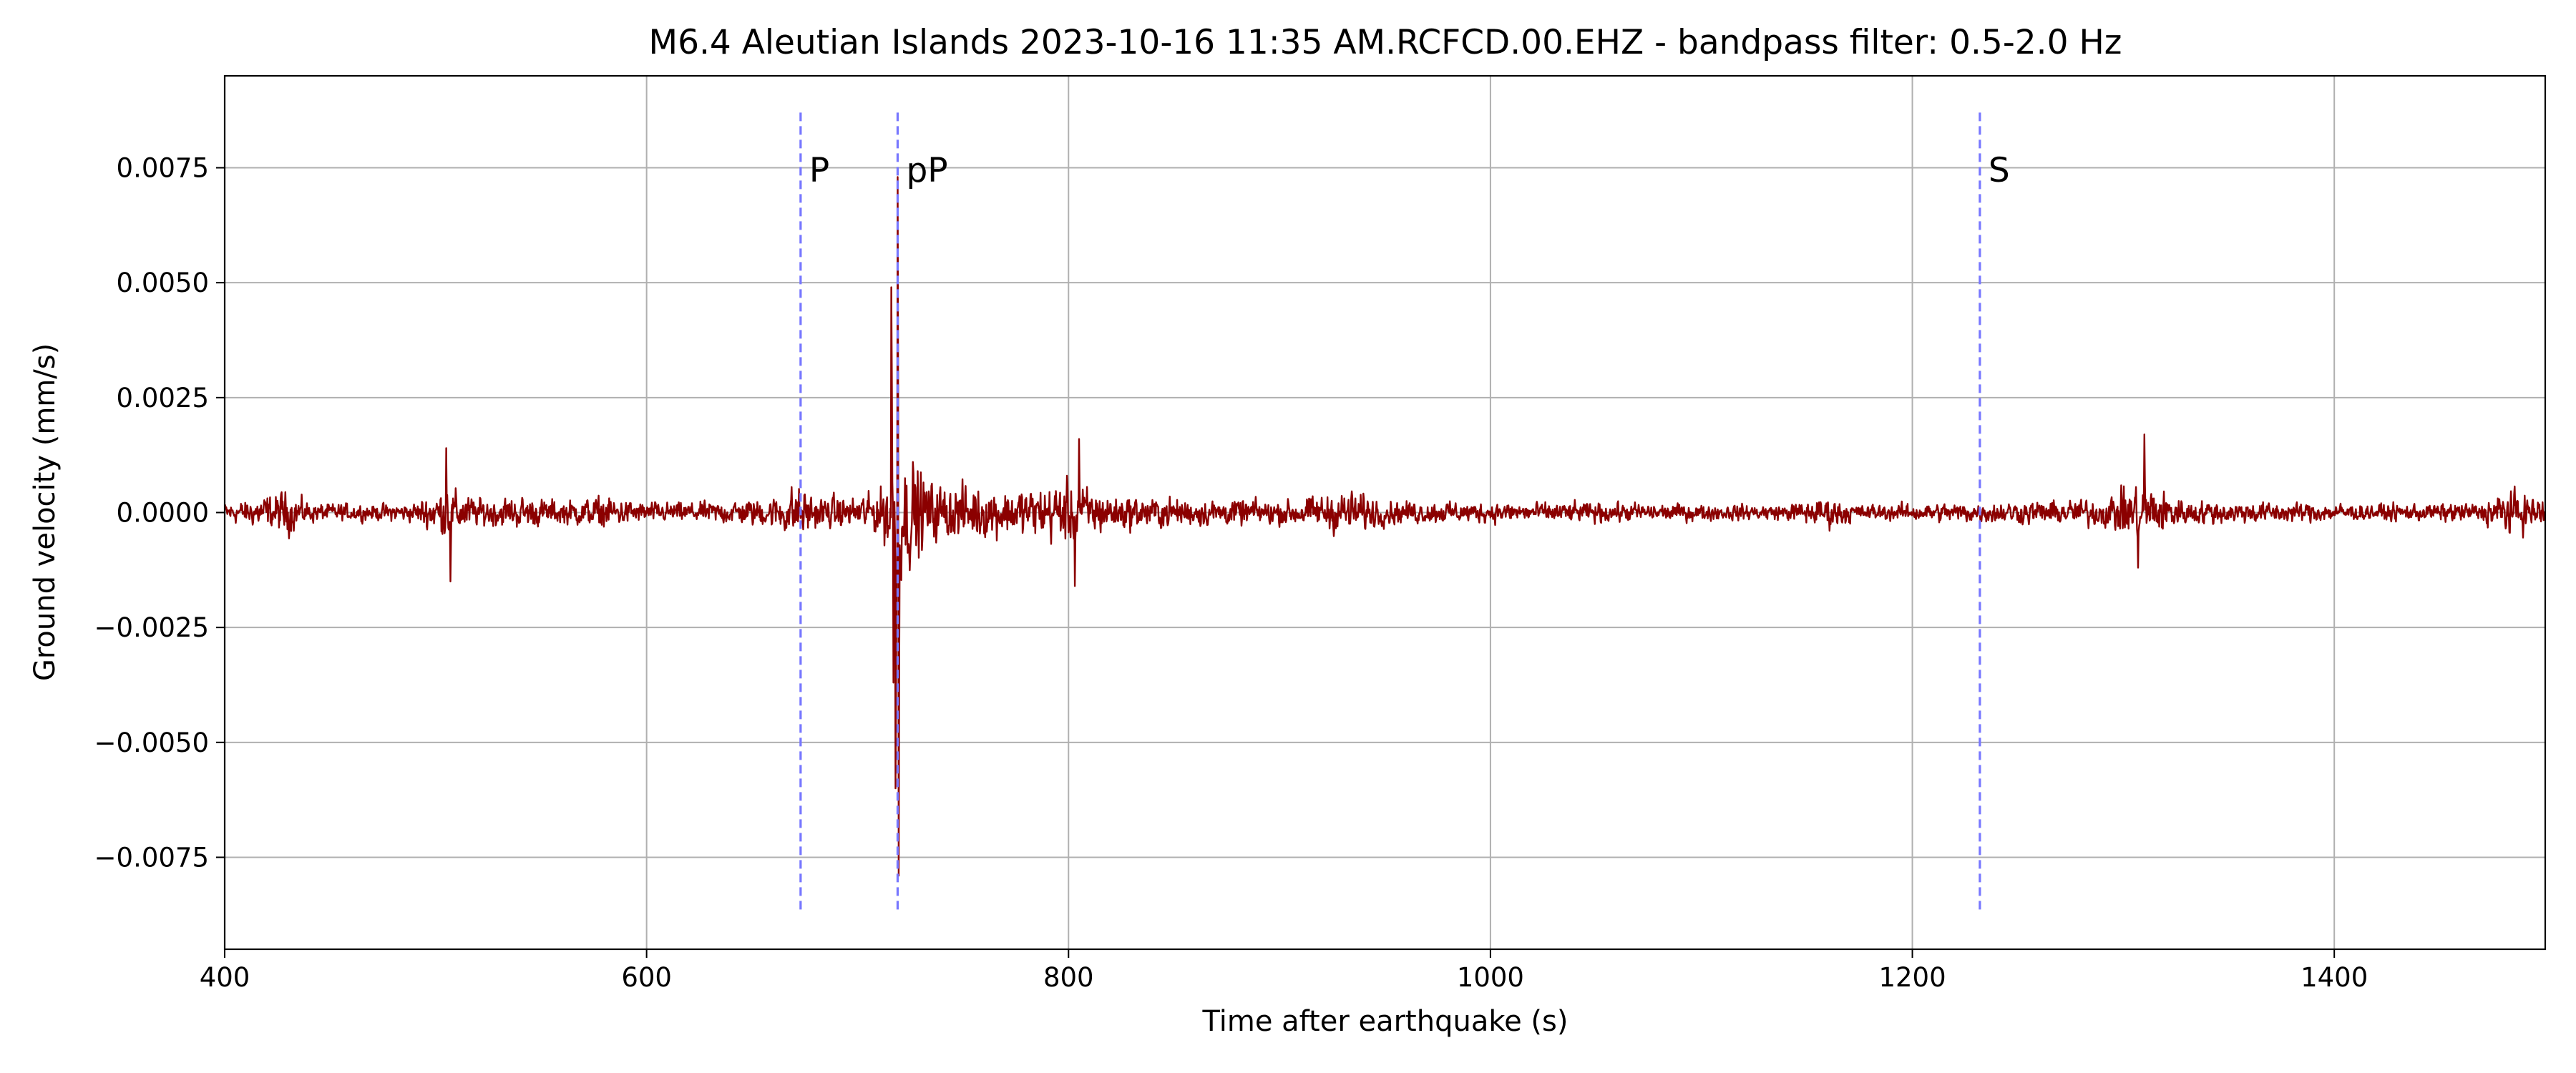 The height and width of the screenshot is (1073, 2576). I want to click on y-tick-label: 0.0075, so click(163, 168).